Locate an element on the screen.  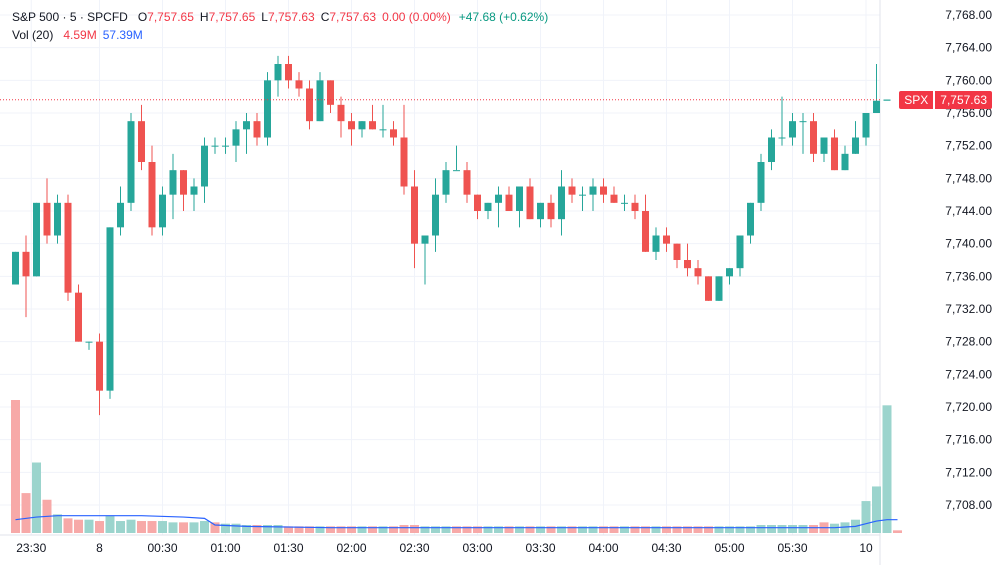
y-tick-label: 7,768.00 is located at coordinates (968, 15).